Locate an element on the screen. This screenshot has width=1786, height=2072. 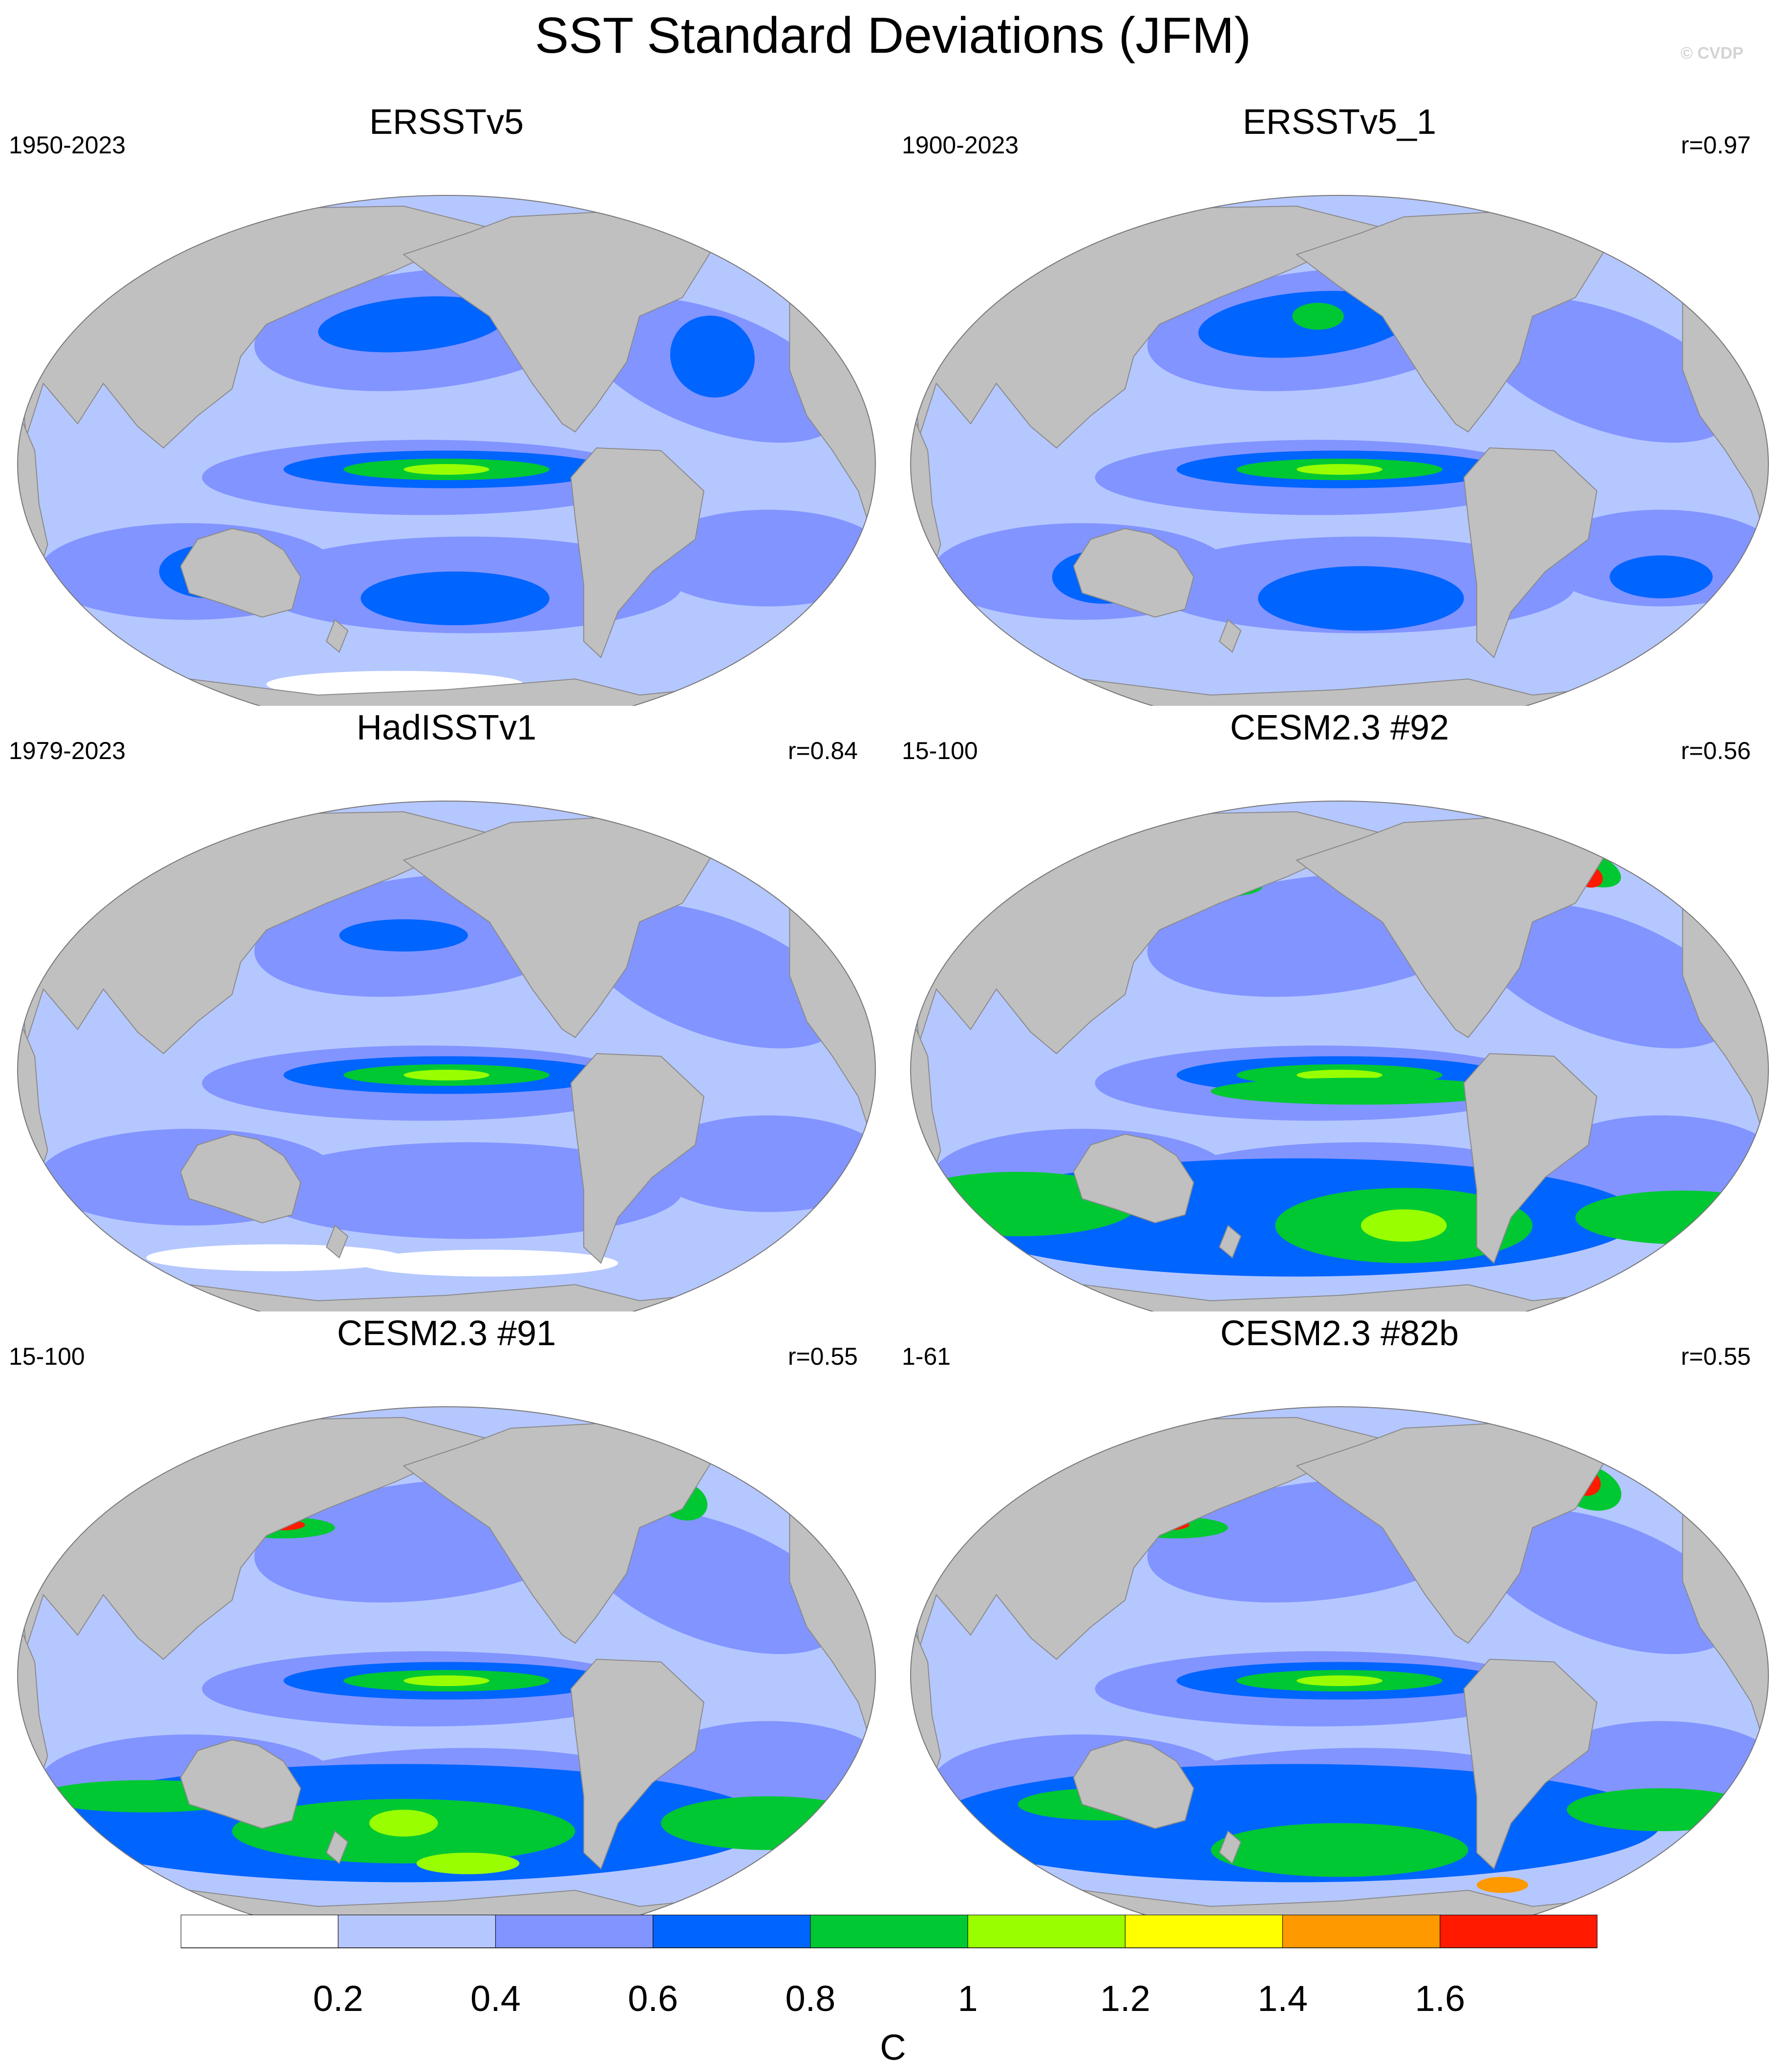
colorbar-tick-label: 0.4 is located at coordinates (495, 1999).